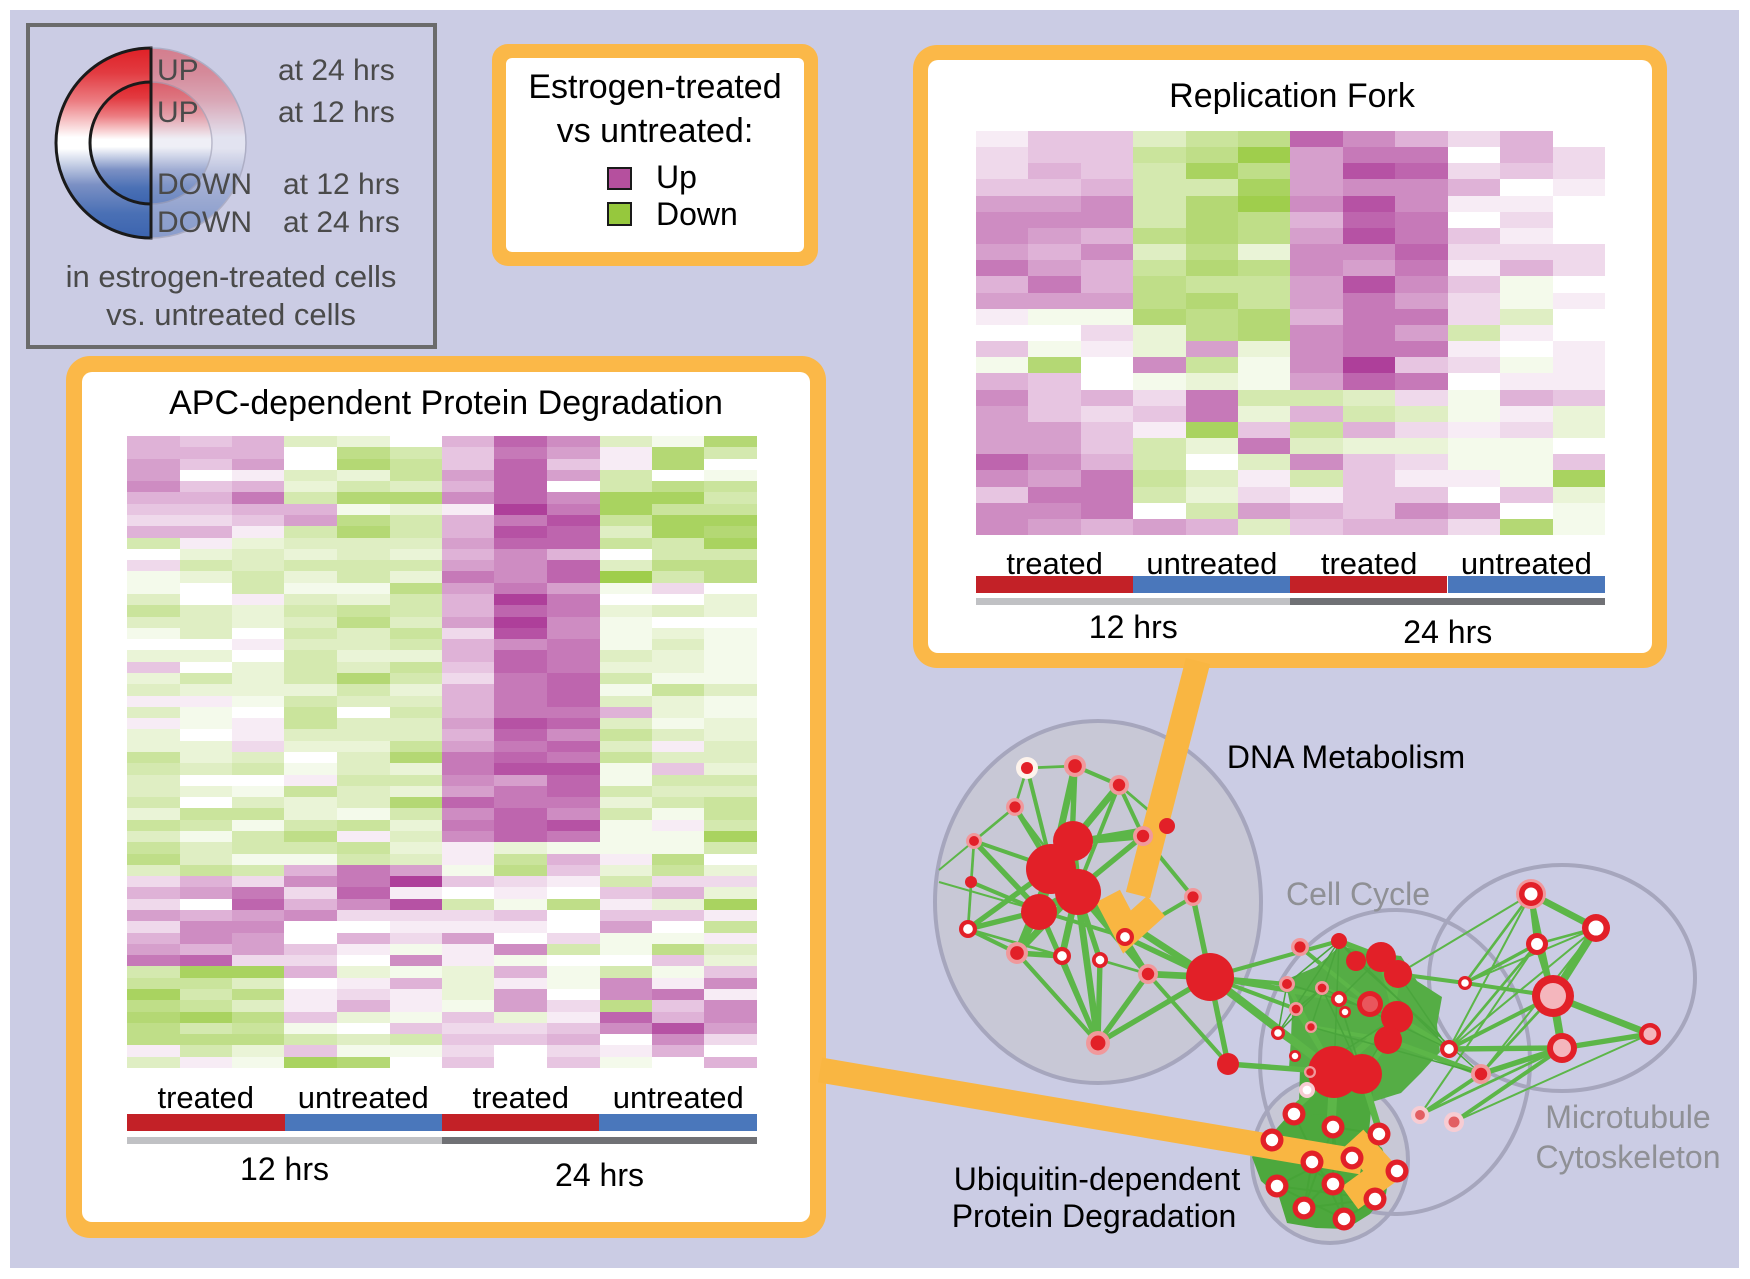 This screenshot has height=1279, width=1750. I want to click on svg-text: Estrogen-treated, so click(654, 87).